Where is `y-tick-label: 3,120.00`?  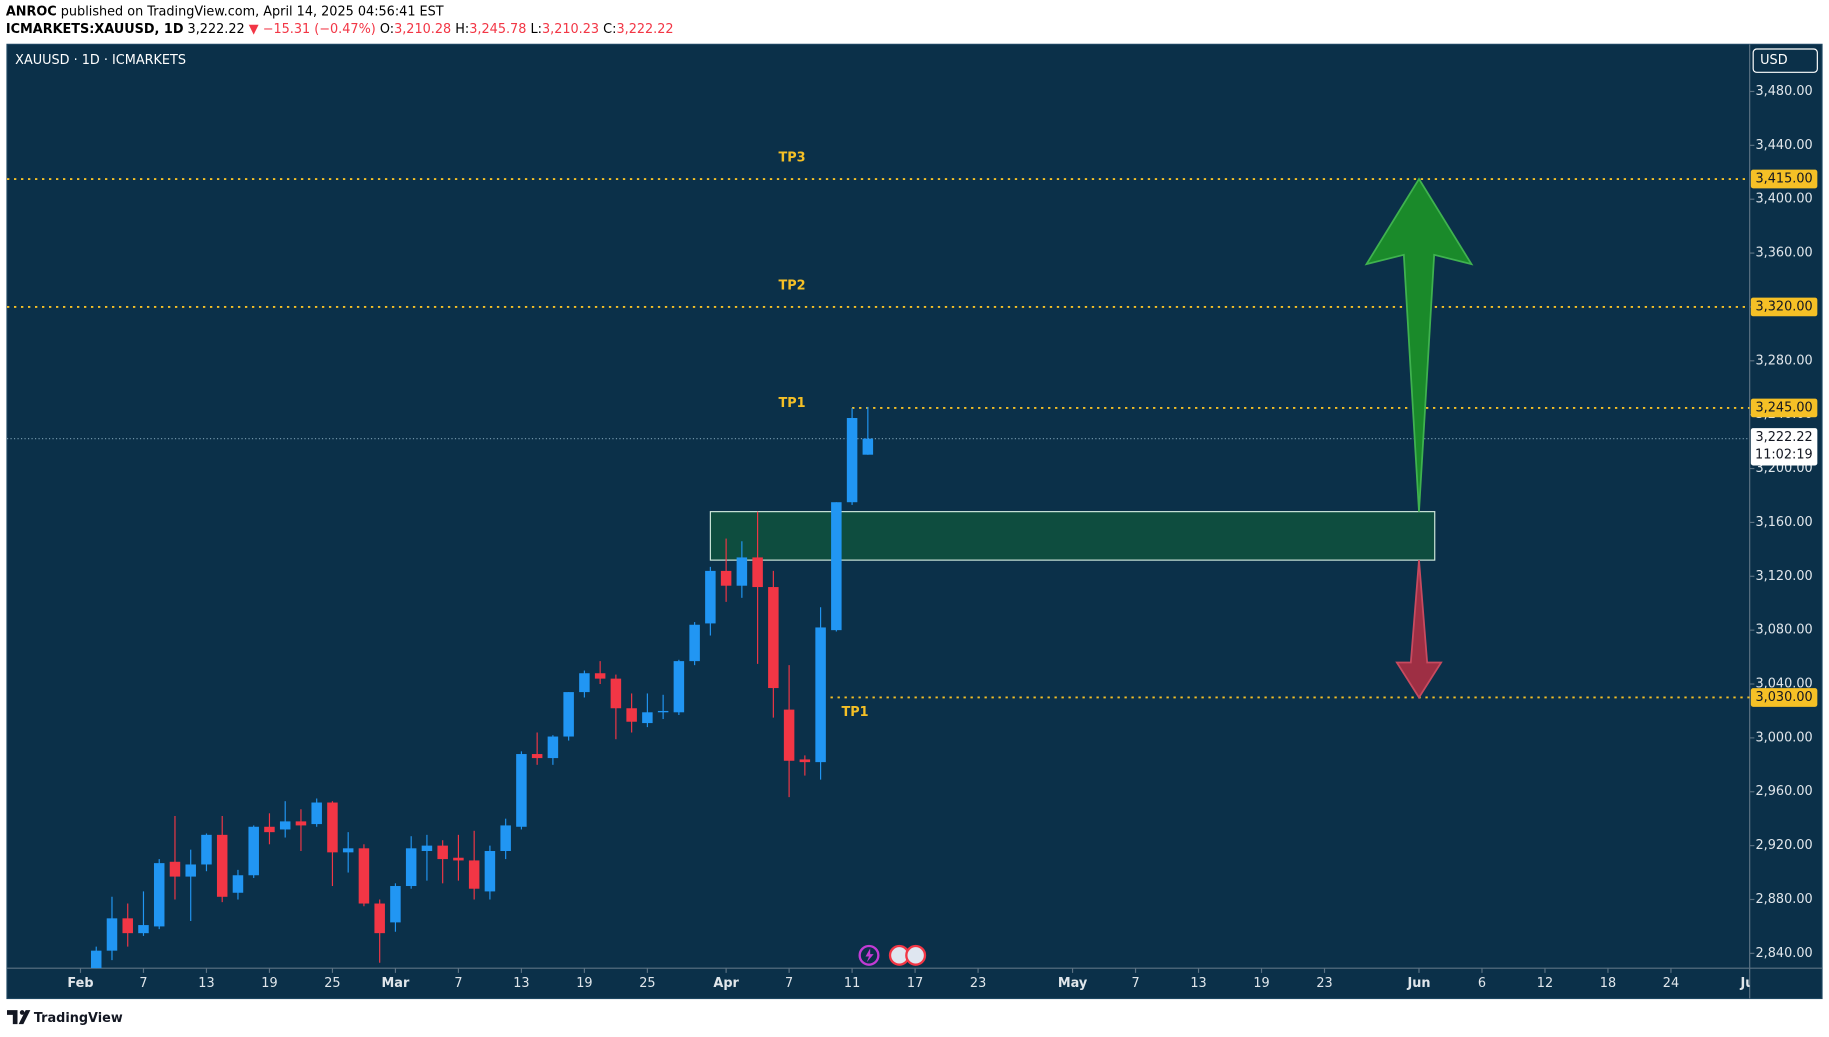
y-tick-label: 3,120.00 is located at coordinates (1784, 576).